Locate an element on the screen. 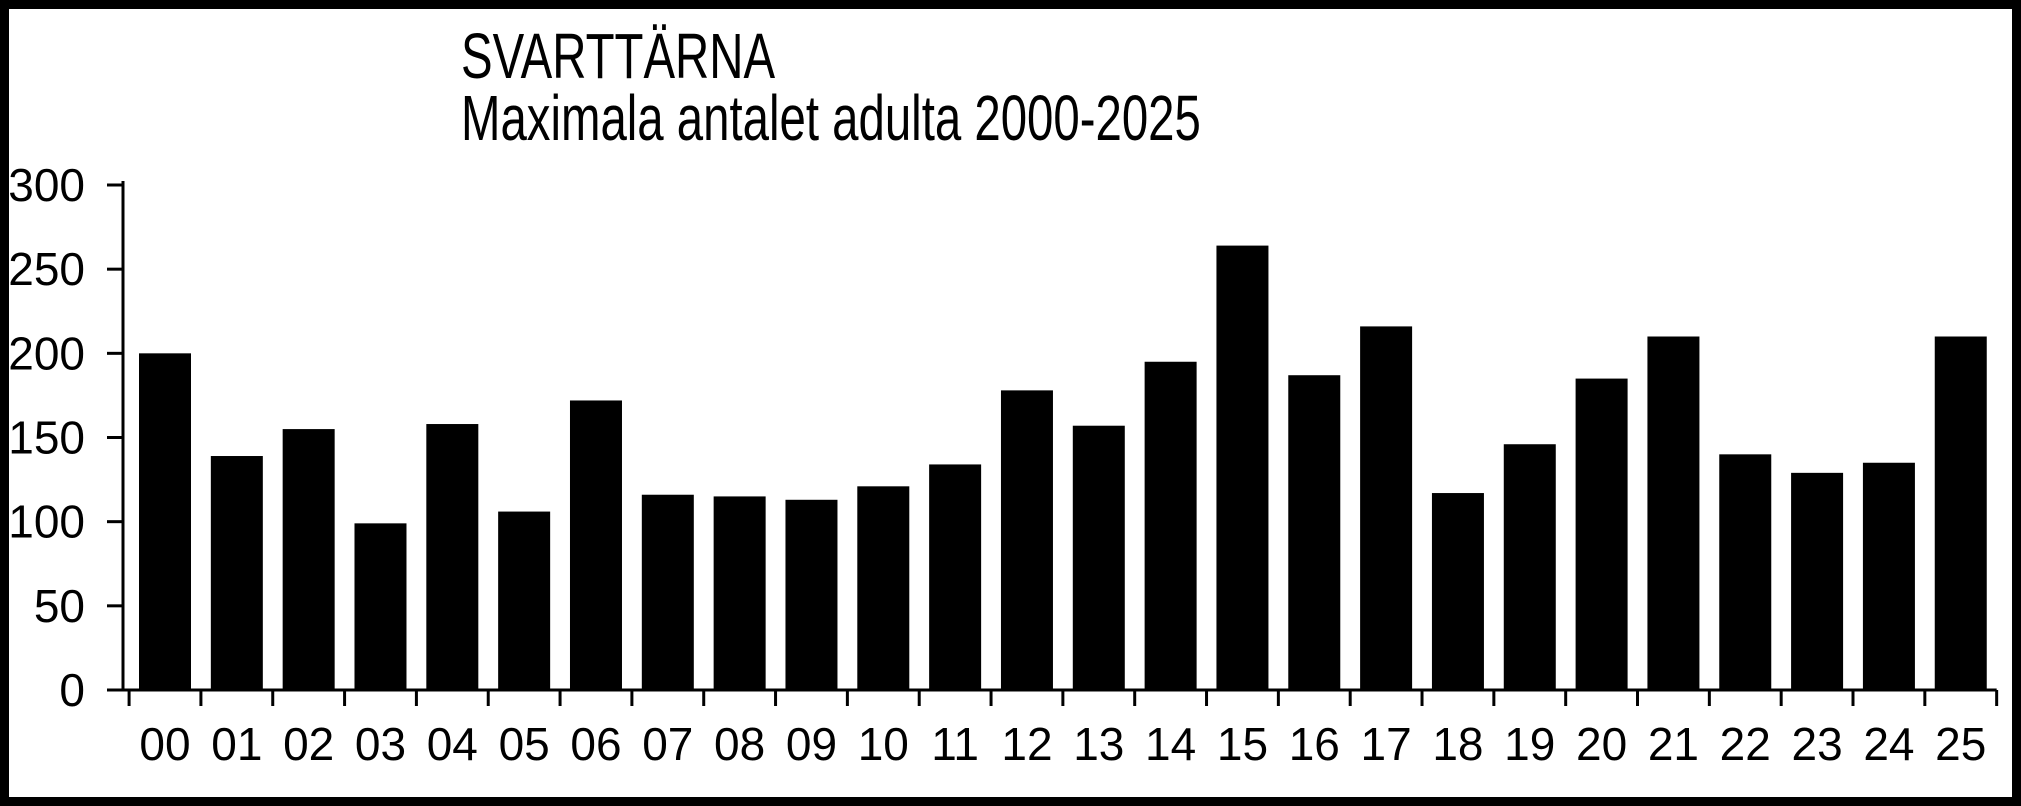  y-tick-label: 150 is located at coordinates (47, 438).